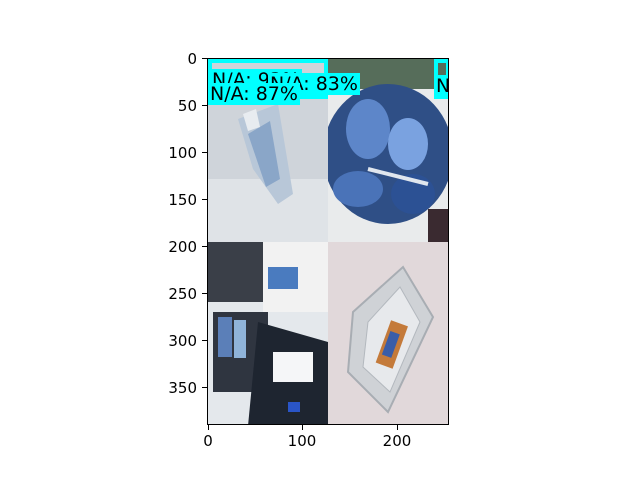  What do you see at coordinates (182, 294) in the screenshot?
I see `y-tick-label: 250` at bounding box center [182, 294].